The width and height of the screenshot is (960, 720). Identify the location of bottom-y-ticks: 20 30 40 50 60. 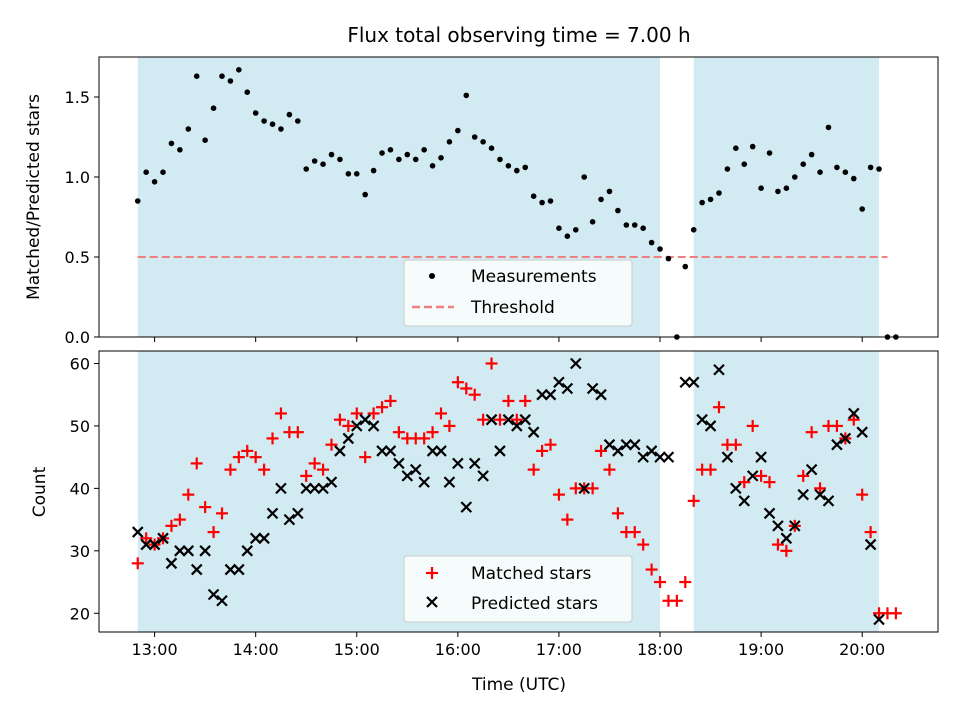
(84, 488).